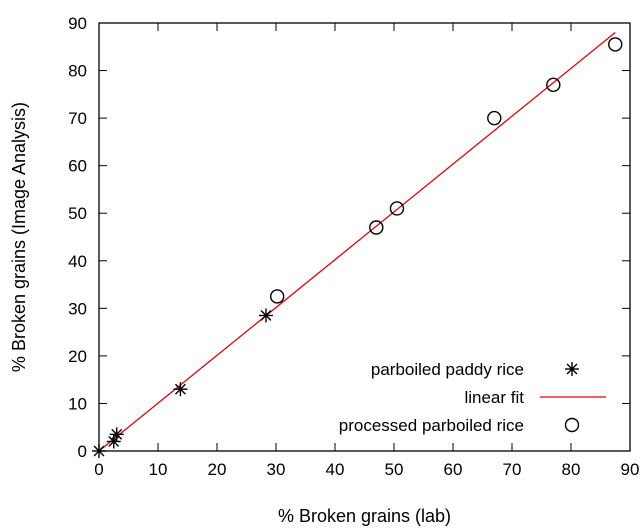 Image resolution: width=644 pixels, height=528 pixels. What do you see at coordinates (630, 469) in the screenshot?
I see `x-tick-label: 90` at bounding box center [630, 469].